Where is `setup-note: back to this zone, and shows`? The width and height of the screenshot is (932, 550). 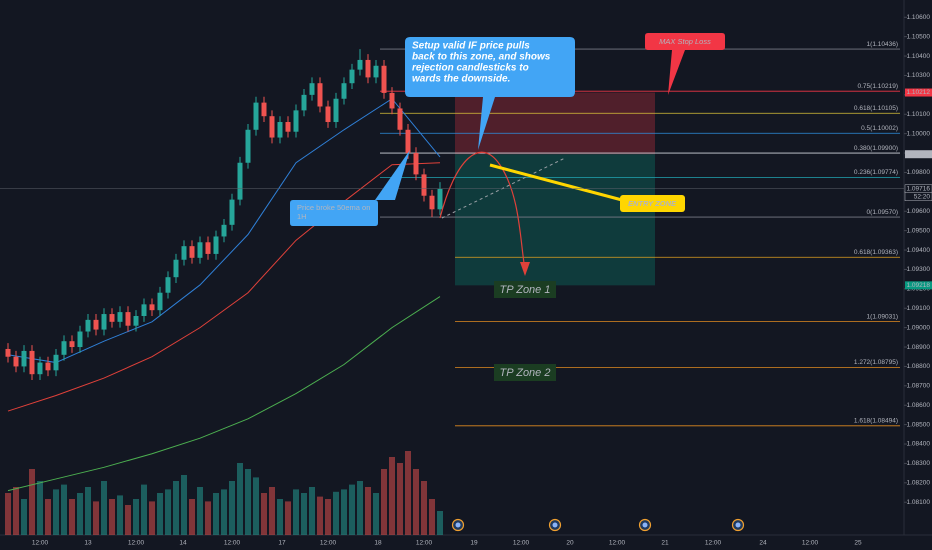 setup-note: back to this zone, and shows is located at coordinates (481, 57).